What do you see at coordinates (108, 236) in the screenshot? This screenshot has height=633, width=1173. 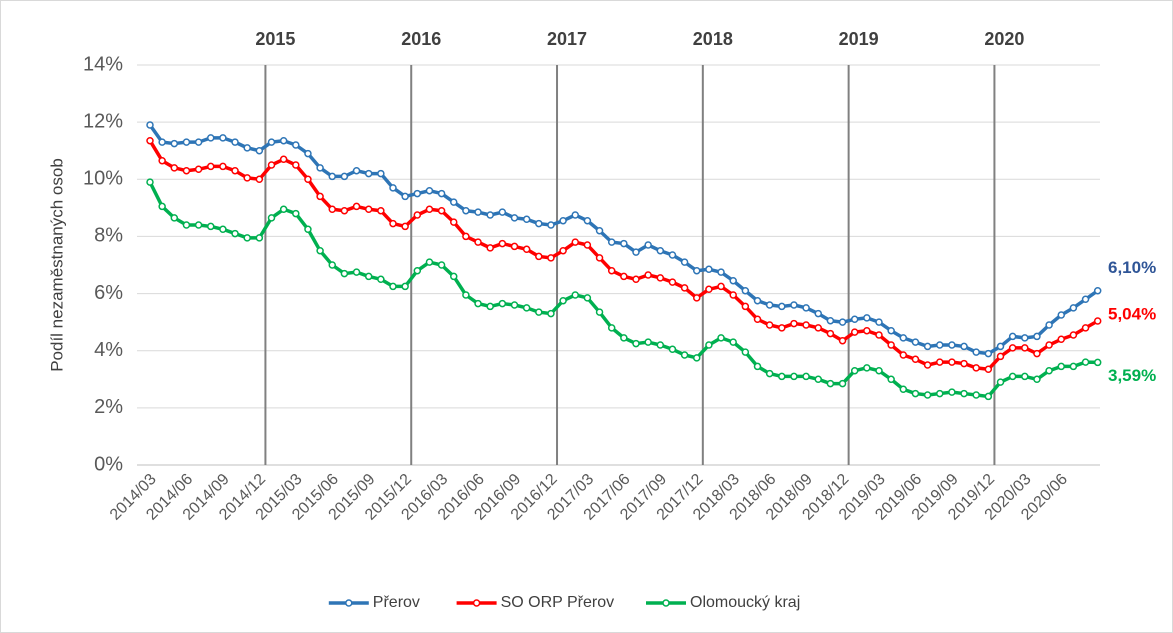 I see `y-tick-label: 8%` at bounding box center [108, 236].